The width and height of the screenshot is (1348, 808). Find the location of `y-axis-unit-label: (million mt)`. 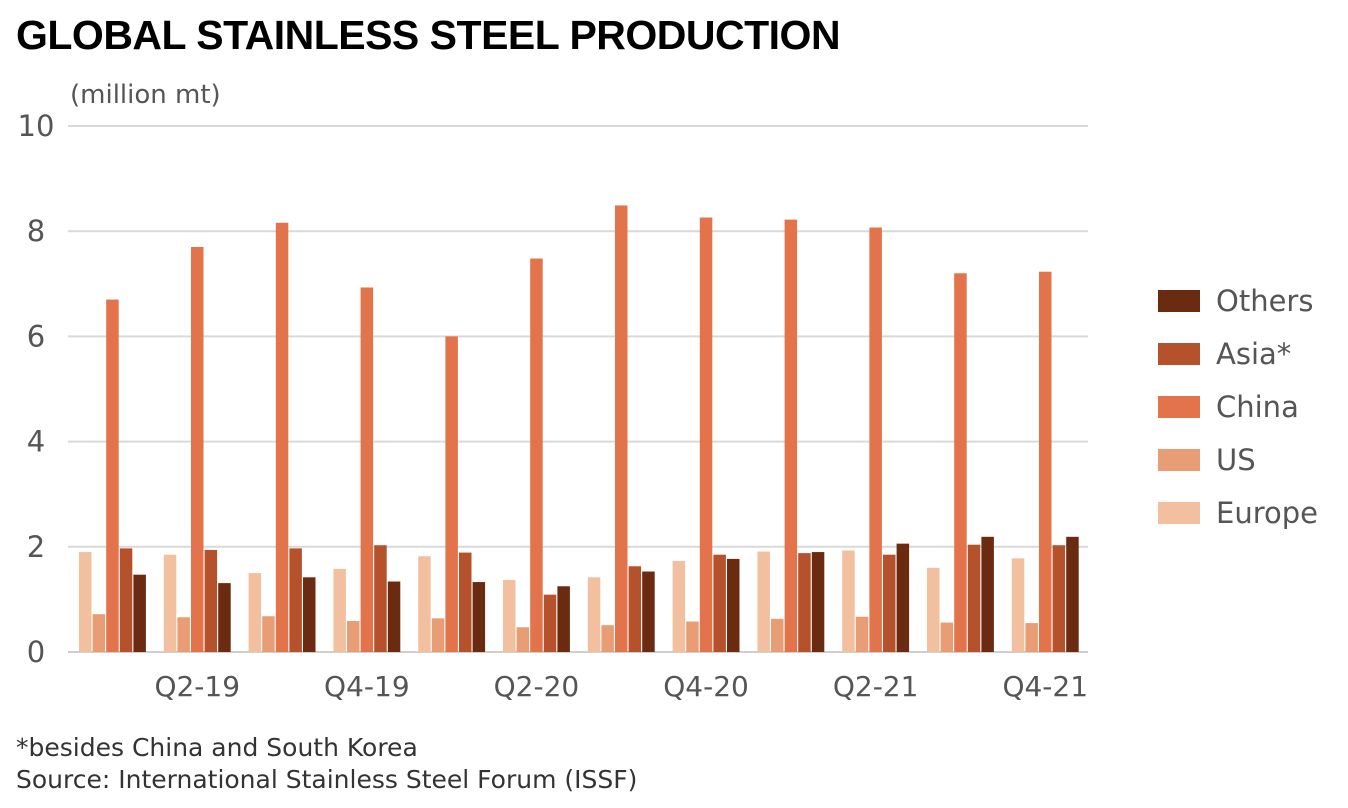

y-axis-unit-label: (million mt) is located at coordinates (145, 95).